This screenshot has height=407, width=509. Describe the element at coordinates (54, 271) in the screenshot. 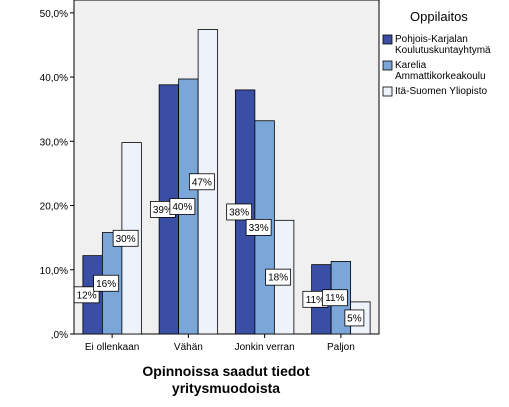

I see `y-tick-label: 10,0%` at that location.